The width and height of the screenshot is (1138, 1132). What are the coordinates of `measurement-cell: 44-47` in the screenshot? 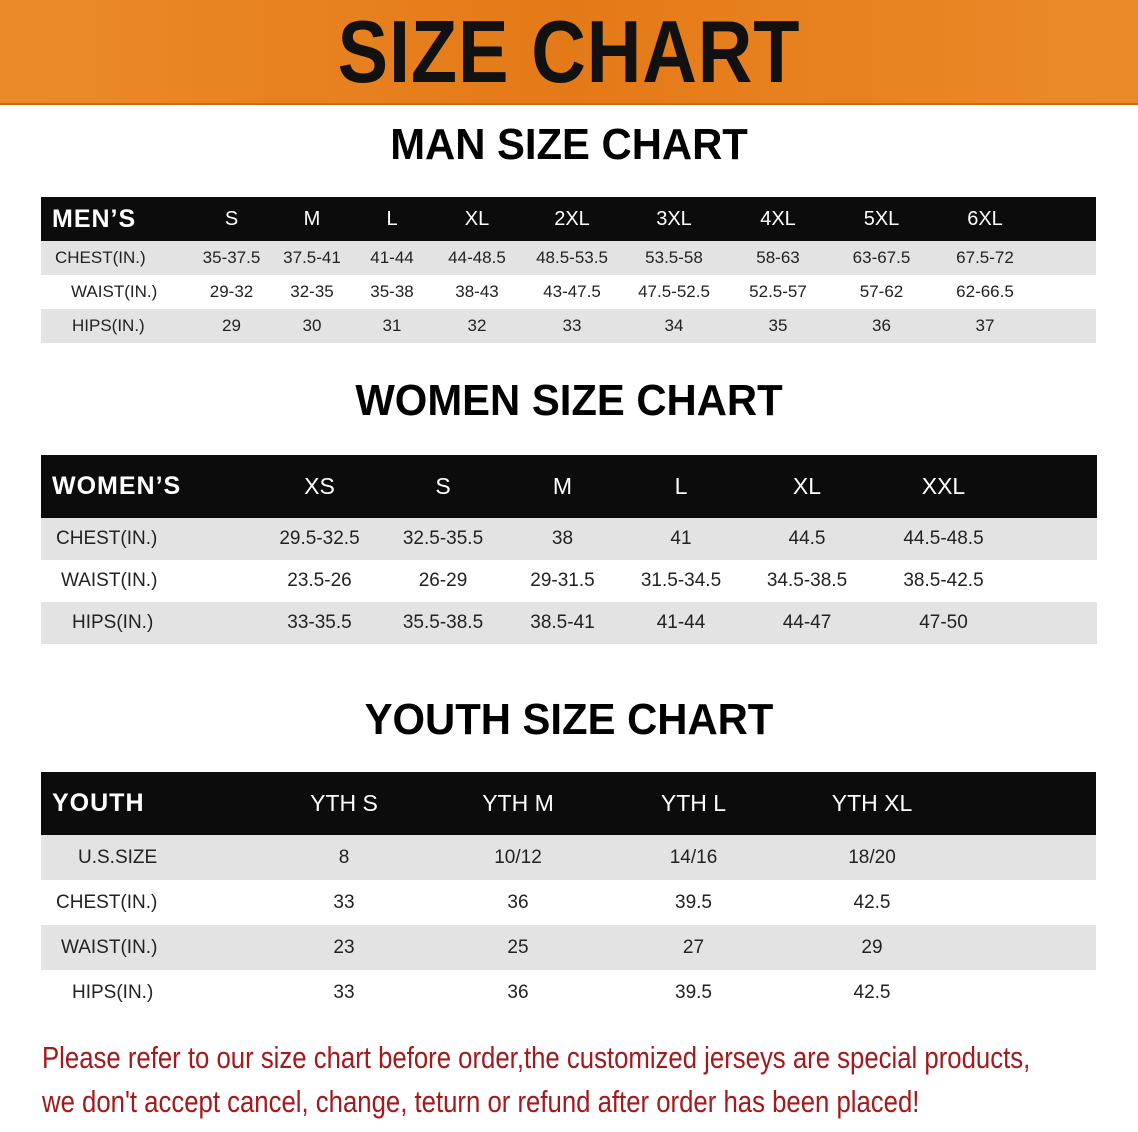 It's located at (807, 623).